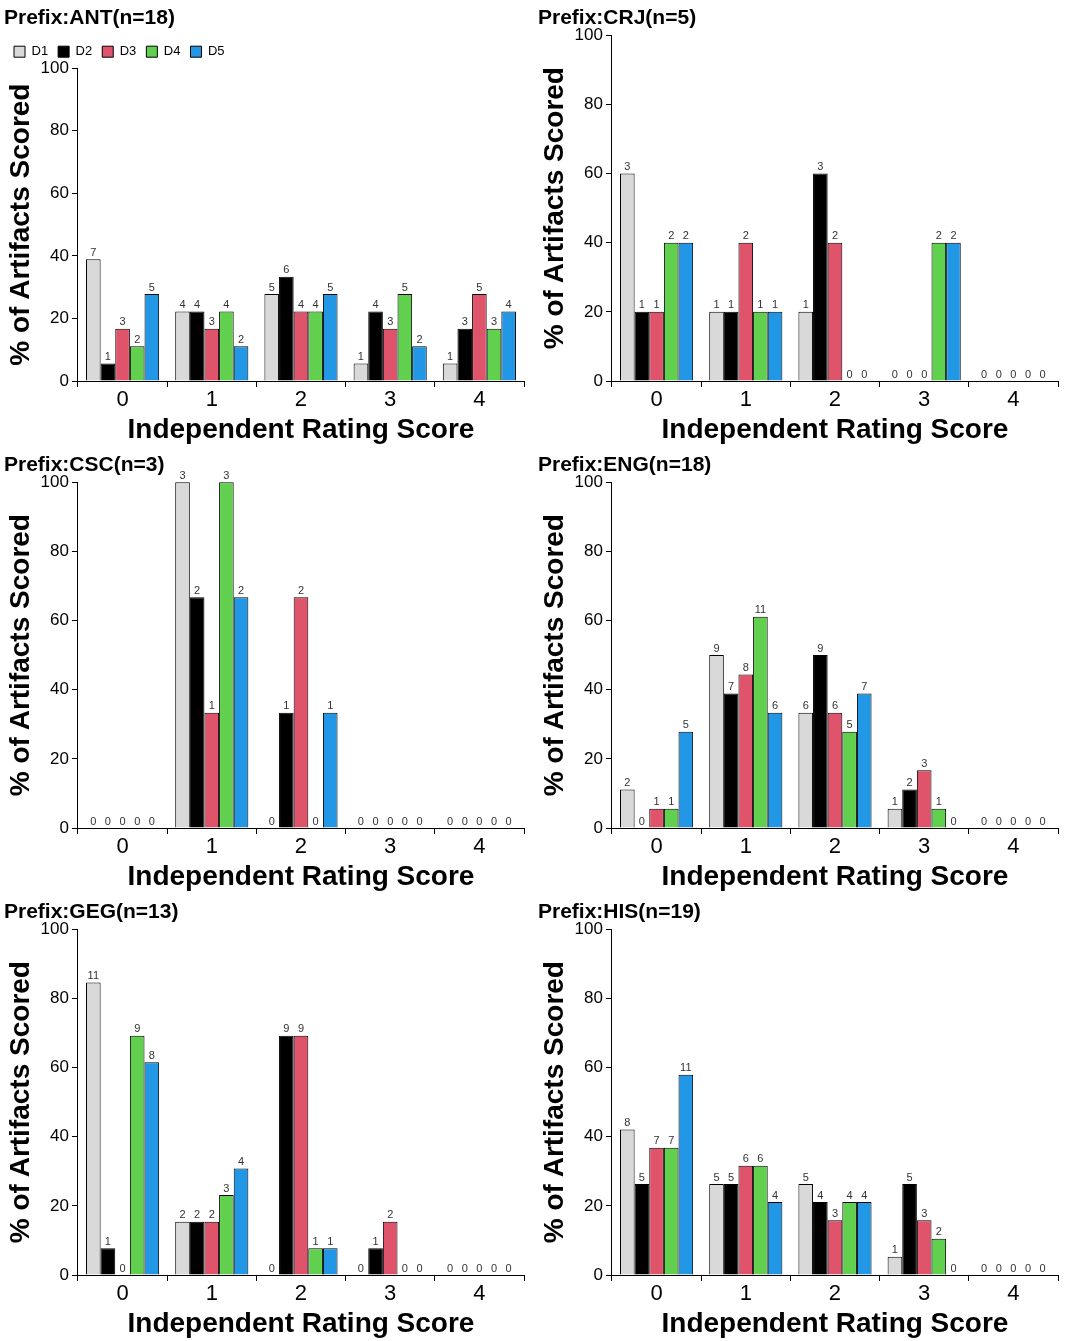 Image resolution: width=1069 pixels, height=1341 pixels. Describe the element at coordinates (593, 758) in the screenshot. I see `y-tick-label: 20` at that location.